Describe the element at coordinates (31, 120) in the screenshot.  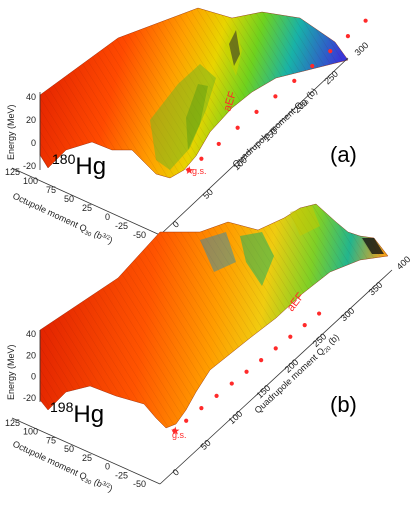
I see `z-tick-a-1: 20` at that location.